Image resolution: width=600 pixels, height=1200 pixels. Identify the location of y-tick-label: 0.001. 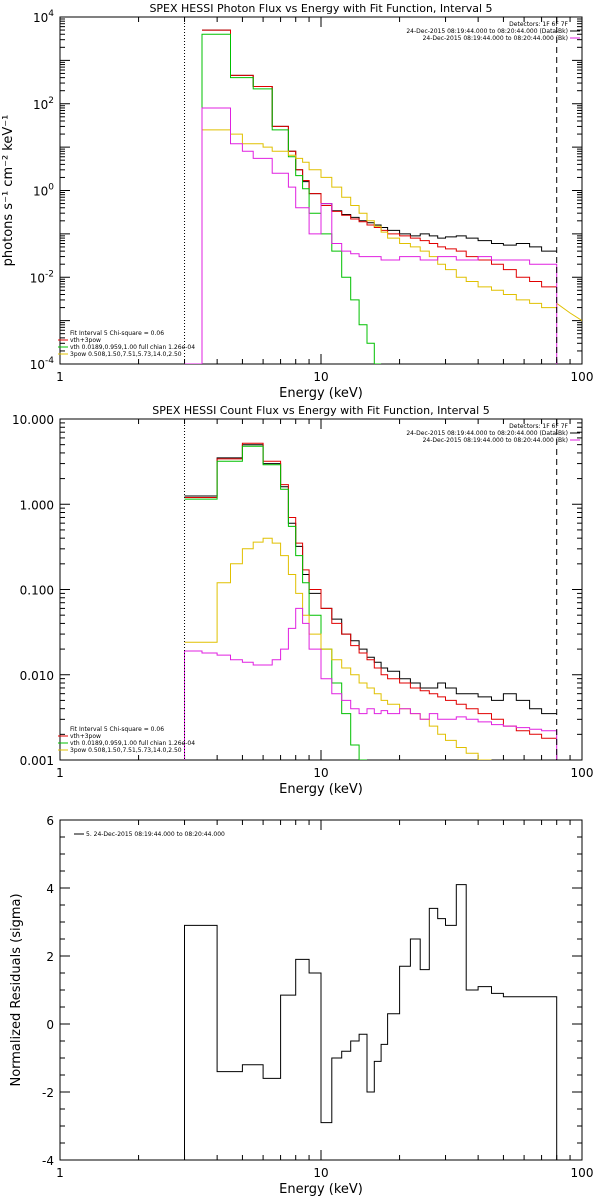
(37, 761).